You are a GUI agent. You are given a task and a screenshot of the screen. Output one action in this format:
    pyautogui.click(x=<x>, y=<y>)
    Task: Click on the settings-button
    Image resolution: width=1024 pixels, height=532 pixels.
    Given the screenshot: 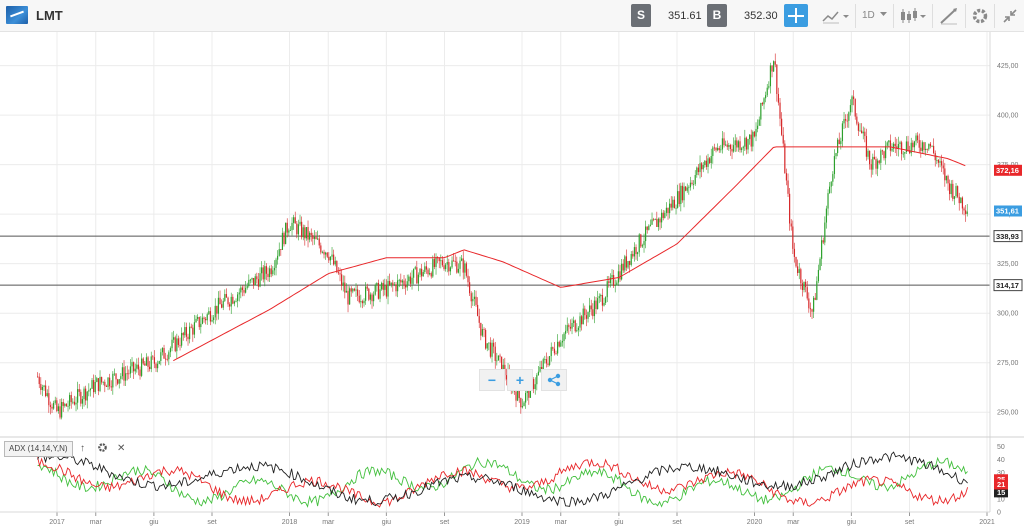 What is the action you would take?
    pyautogui.click(x=980, y=16)
    